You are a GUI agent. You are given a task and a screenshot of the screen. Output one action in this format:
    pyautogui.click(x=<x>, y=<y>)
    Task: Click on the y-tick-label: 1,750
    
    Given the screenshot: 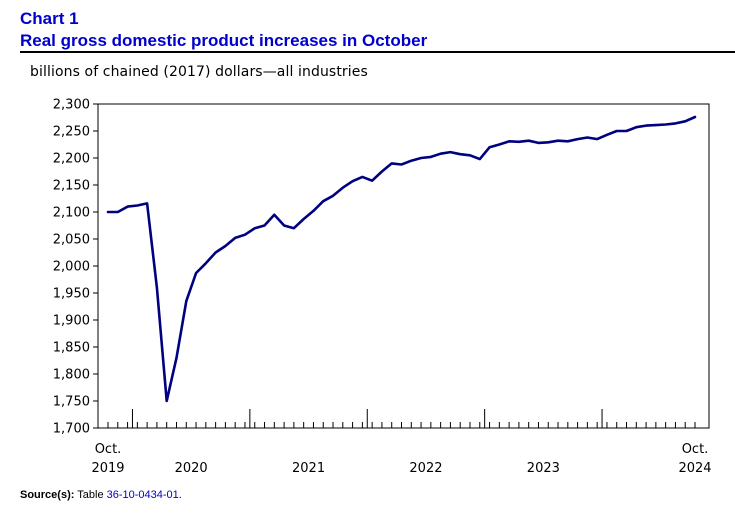 What is the action you would take?
    pyautogui.click(x=71, y=402)
    